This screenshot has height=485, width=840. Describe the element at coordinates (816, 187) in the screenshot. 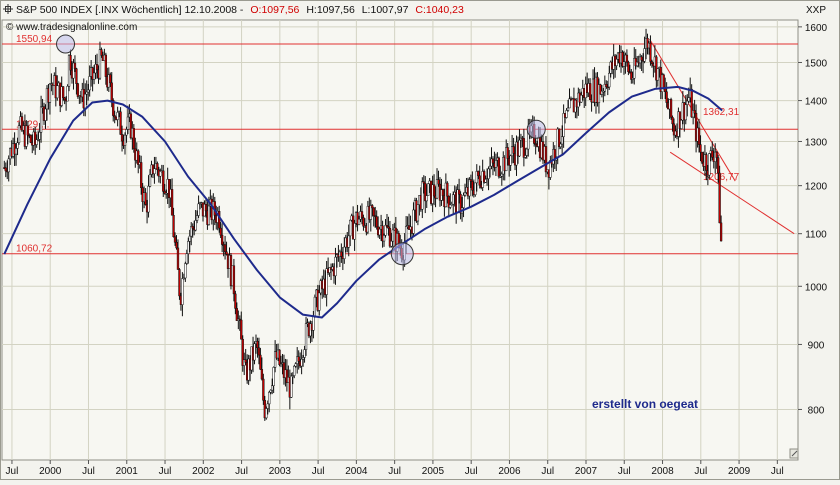

I see `y-tick-label: 1200` at that location.